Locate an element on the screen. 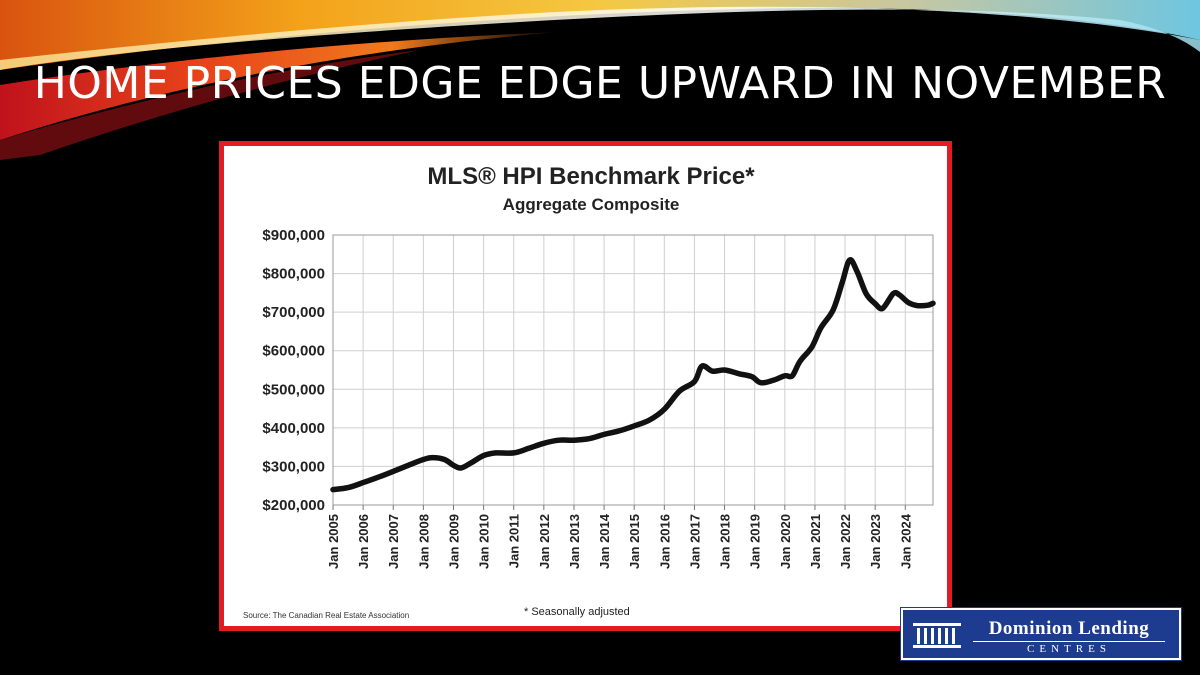 This screenshot has width=1200, height=675. x-tick-label: Jan 2017 is located at coordinates (694, 541).